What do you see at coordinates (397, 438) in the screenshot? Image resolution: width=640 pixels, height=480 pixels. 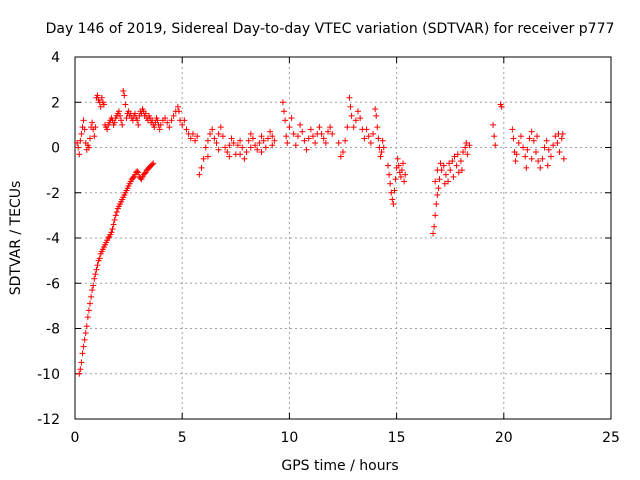 I see `x-tick-label: 15` at bounding box center [397, 438].